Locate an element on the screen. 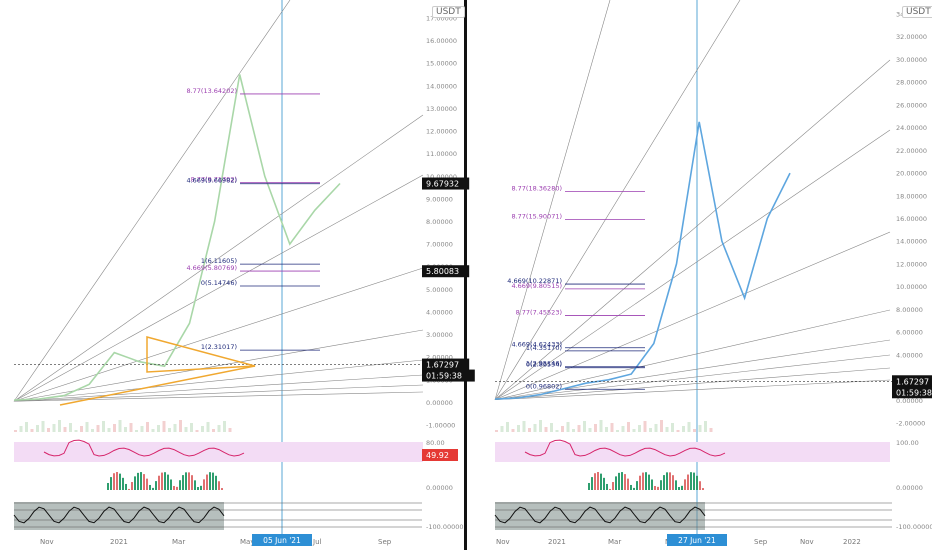 This screenshot has width=932, height=554. fib-label: 4.669(5.80769) is located at coordinates (211, 268).